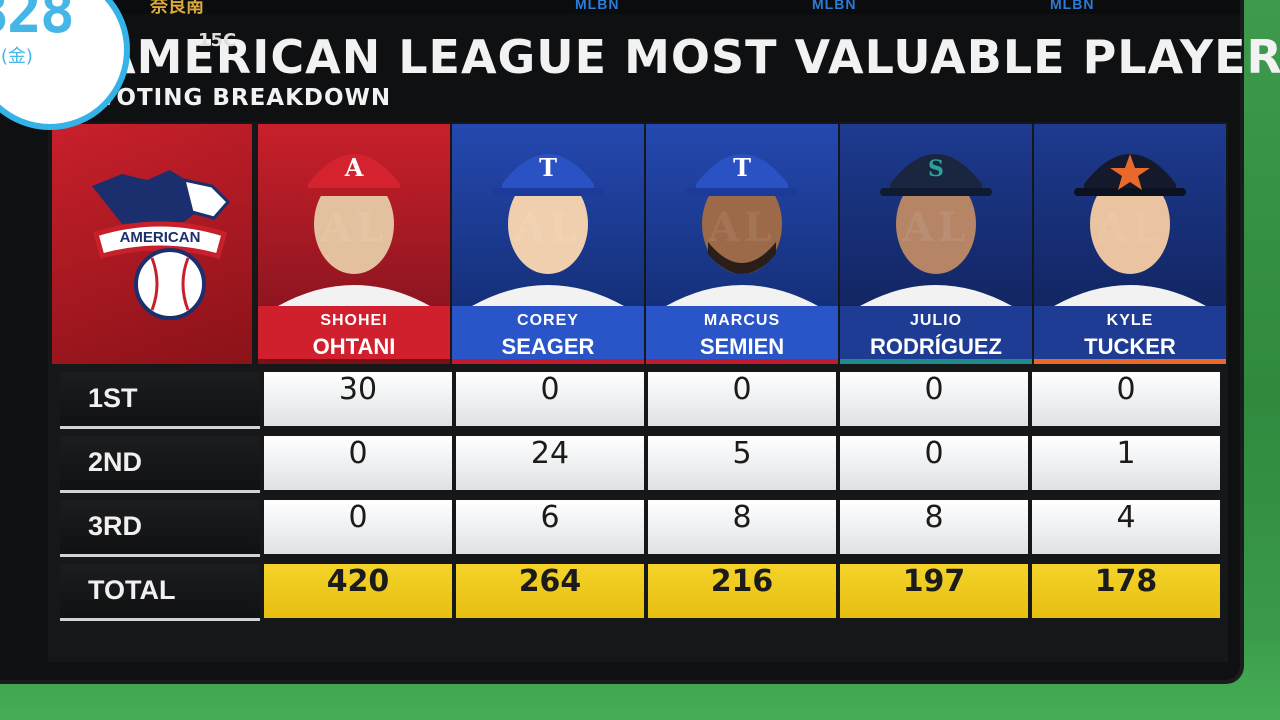  Describe the element at coordinates (245, 98) in the screenshot. I see `page-subtitle: VOTING BREAKDOWN` at that location.